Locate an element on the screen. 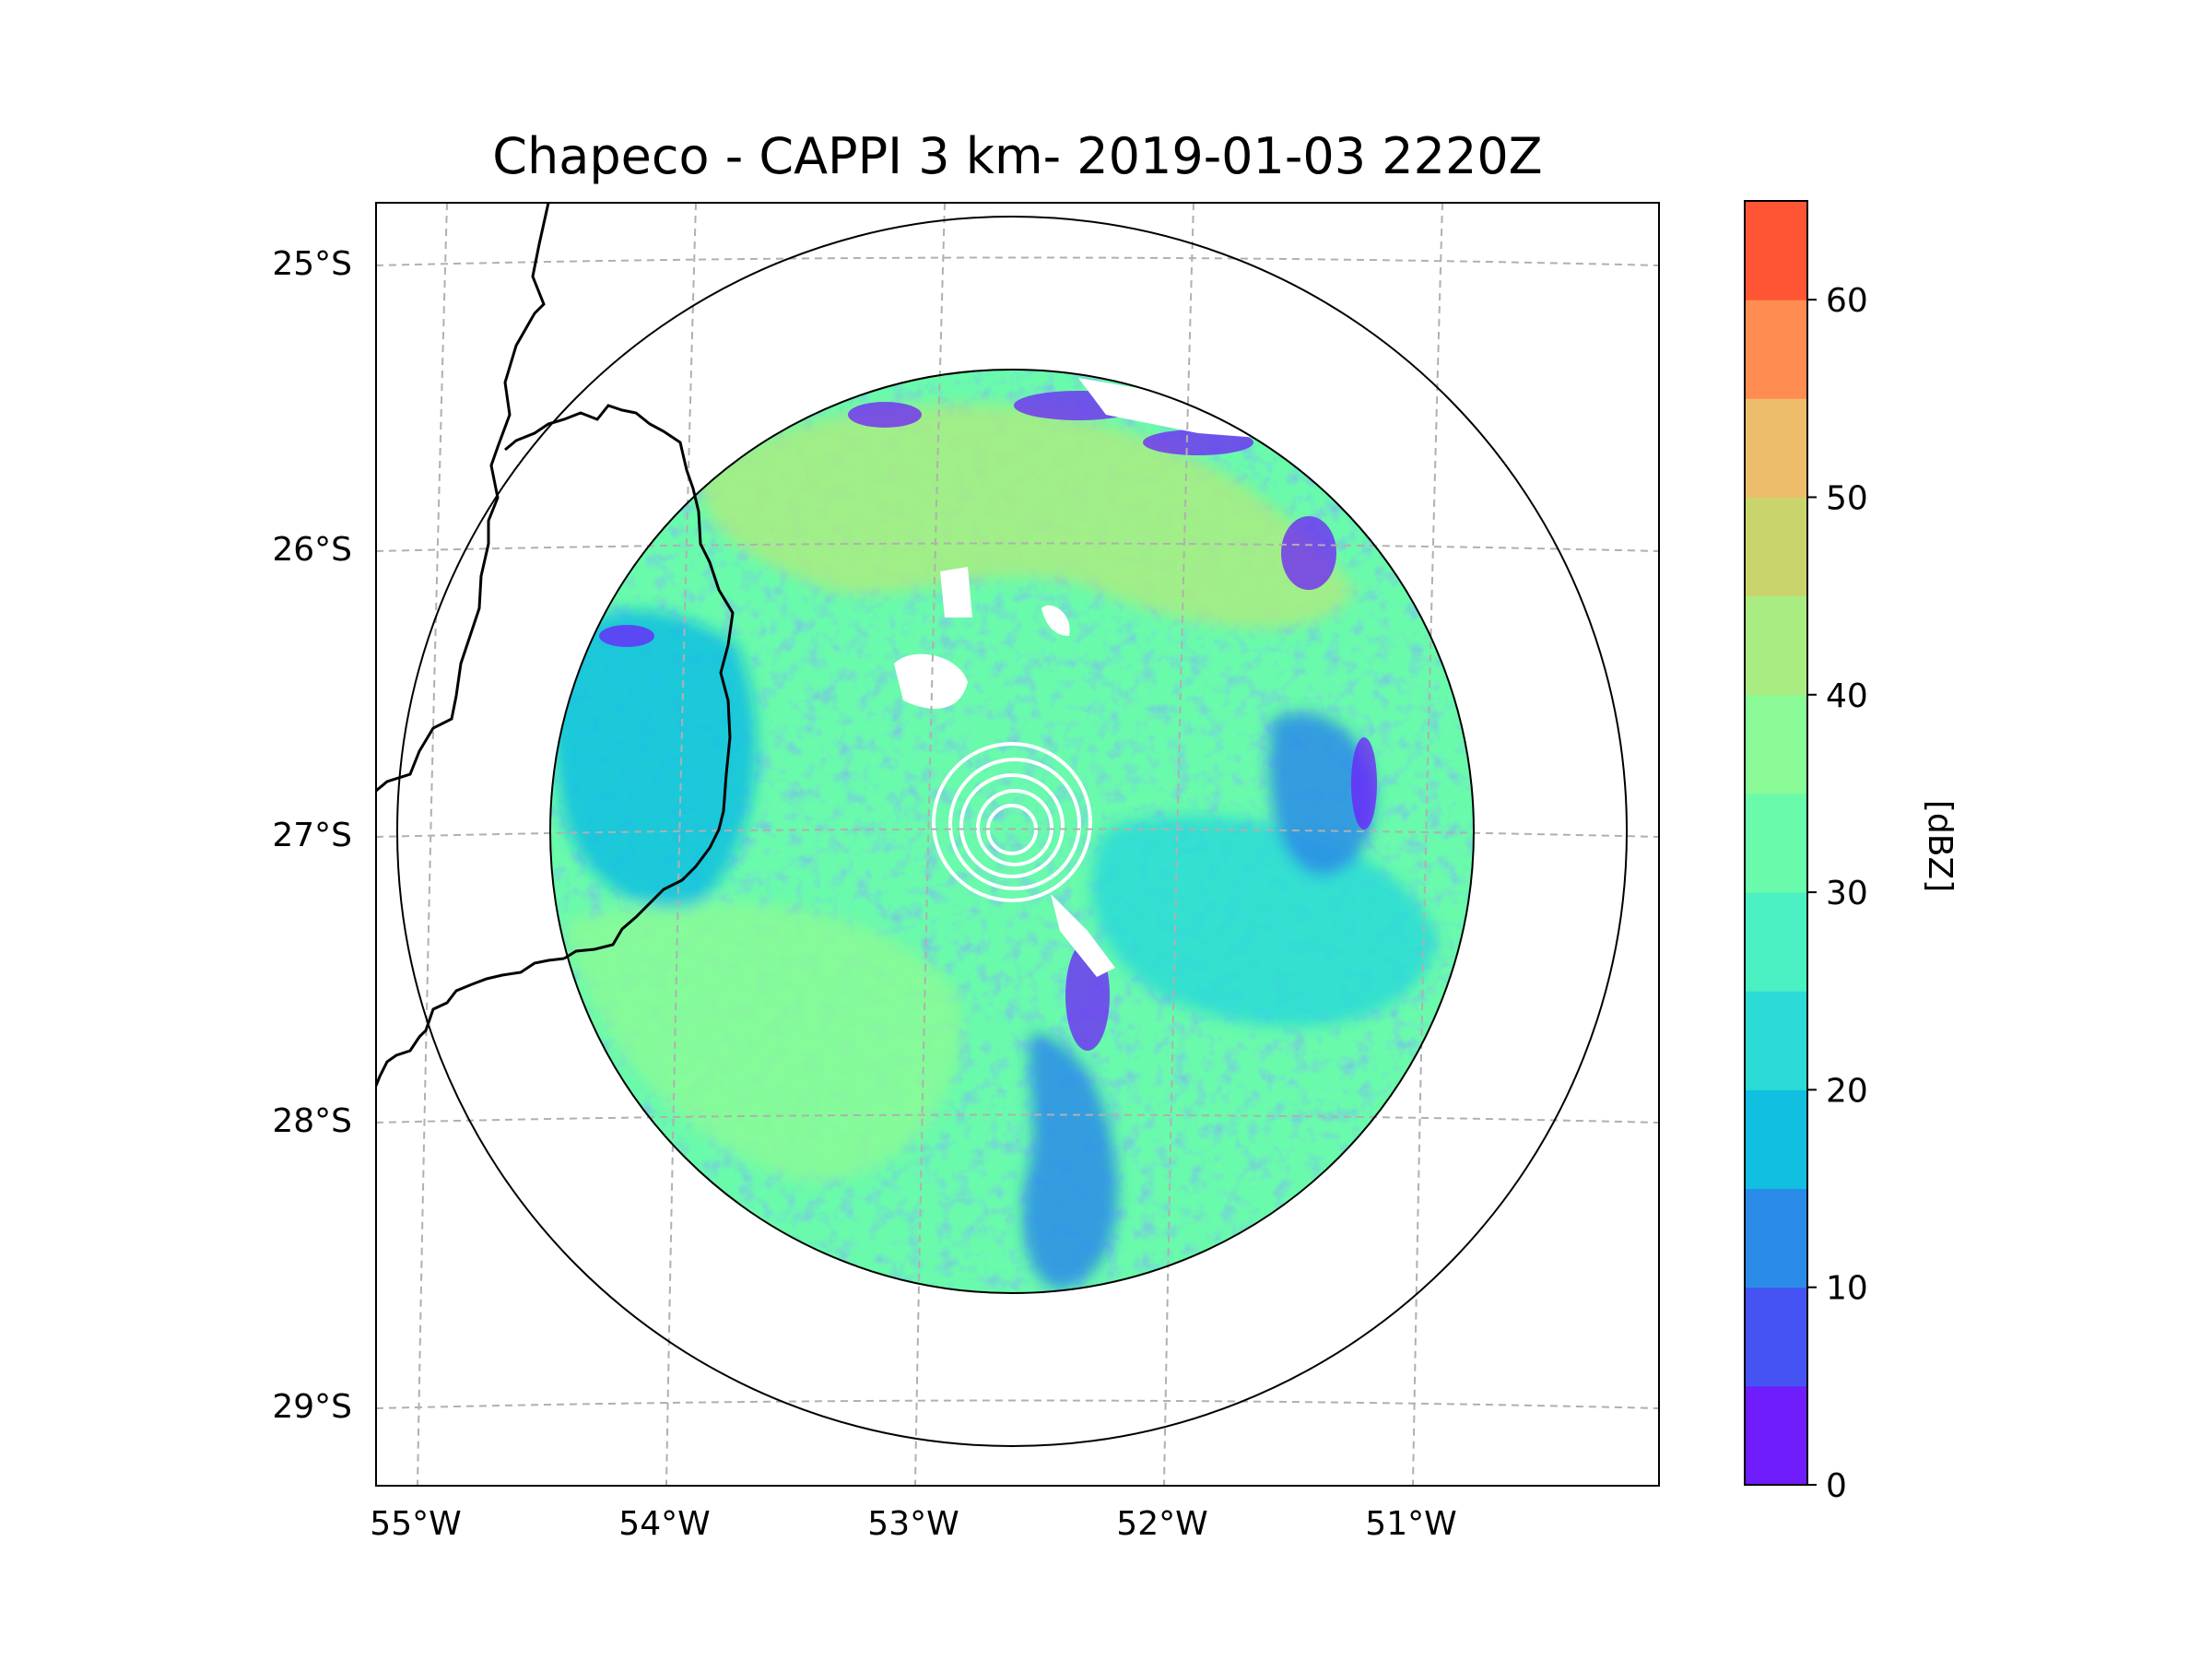  feature-southwest-area is located at coordinates (761, 1041).